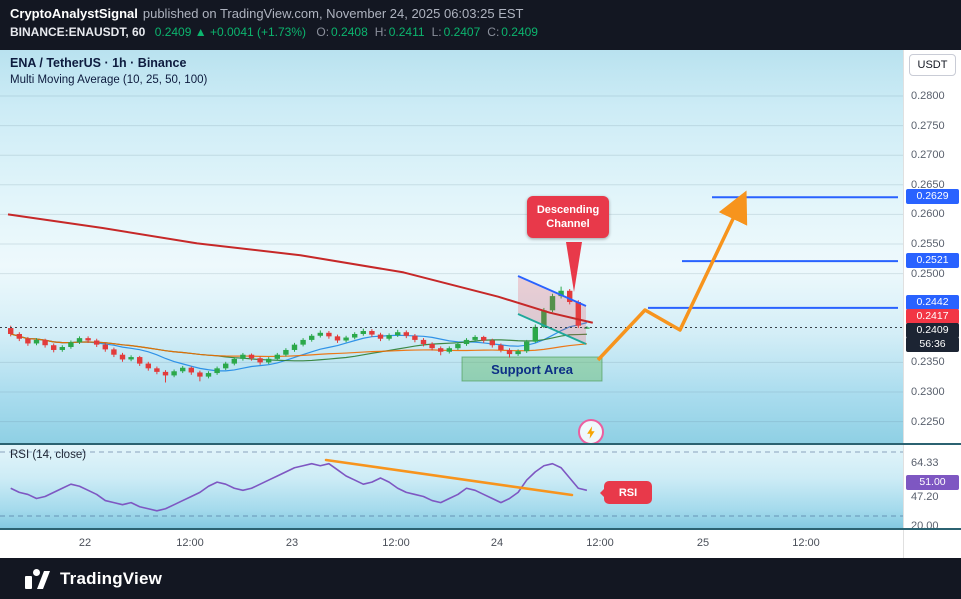 The height and width of the screenshot is (599, 961). Describe the element at coordinates (37, 578) in the screenshot. I see `tradingview-logo-icon` at that location.